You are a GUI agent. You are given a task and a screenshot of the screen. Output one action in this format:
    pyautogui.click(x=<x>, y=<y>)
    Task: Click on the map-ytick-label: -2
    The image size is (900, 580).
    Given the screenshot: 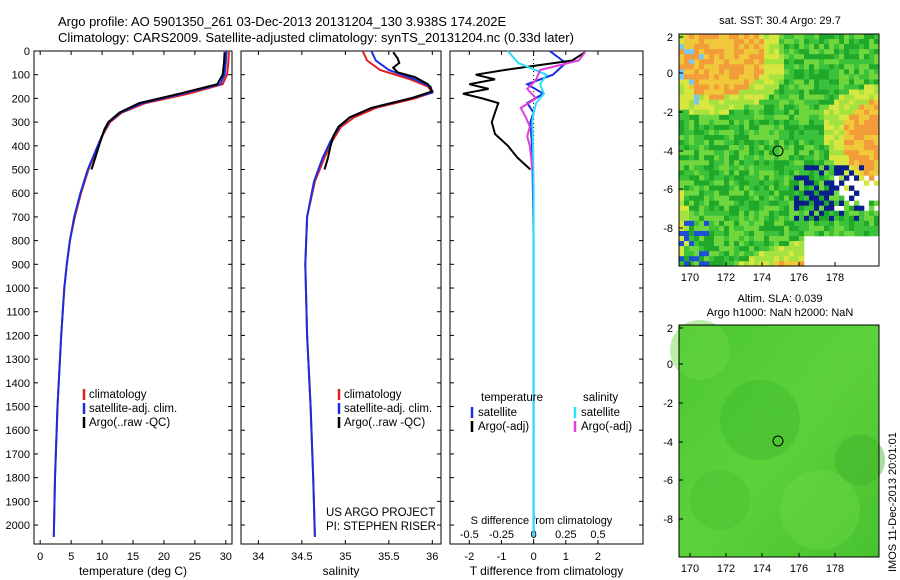 What is the action you would take?
    pyautogui.click(x=668, y=404)
    